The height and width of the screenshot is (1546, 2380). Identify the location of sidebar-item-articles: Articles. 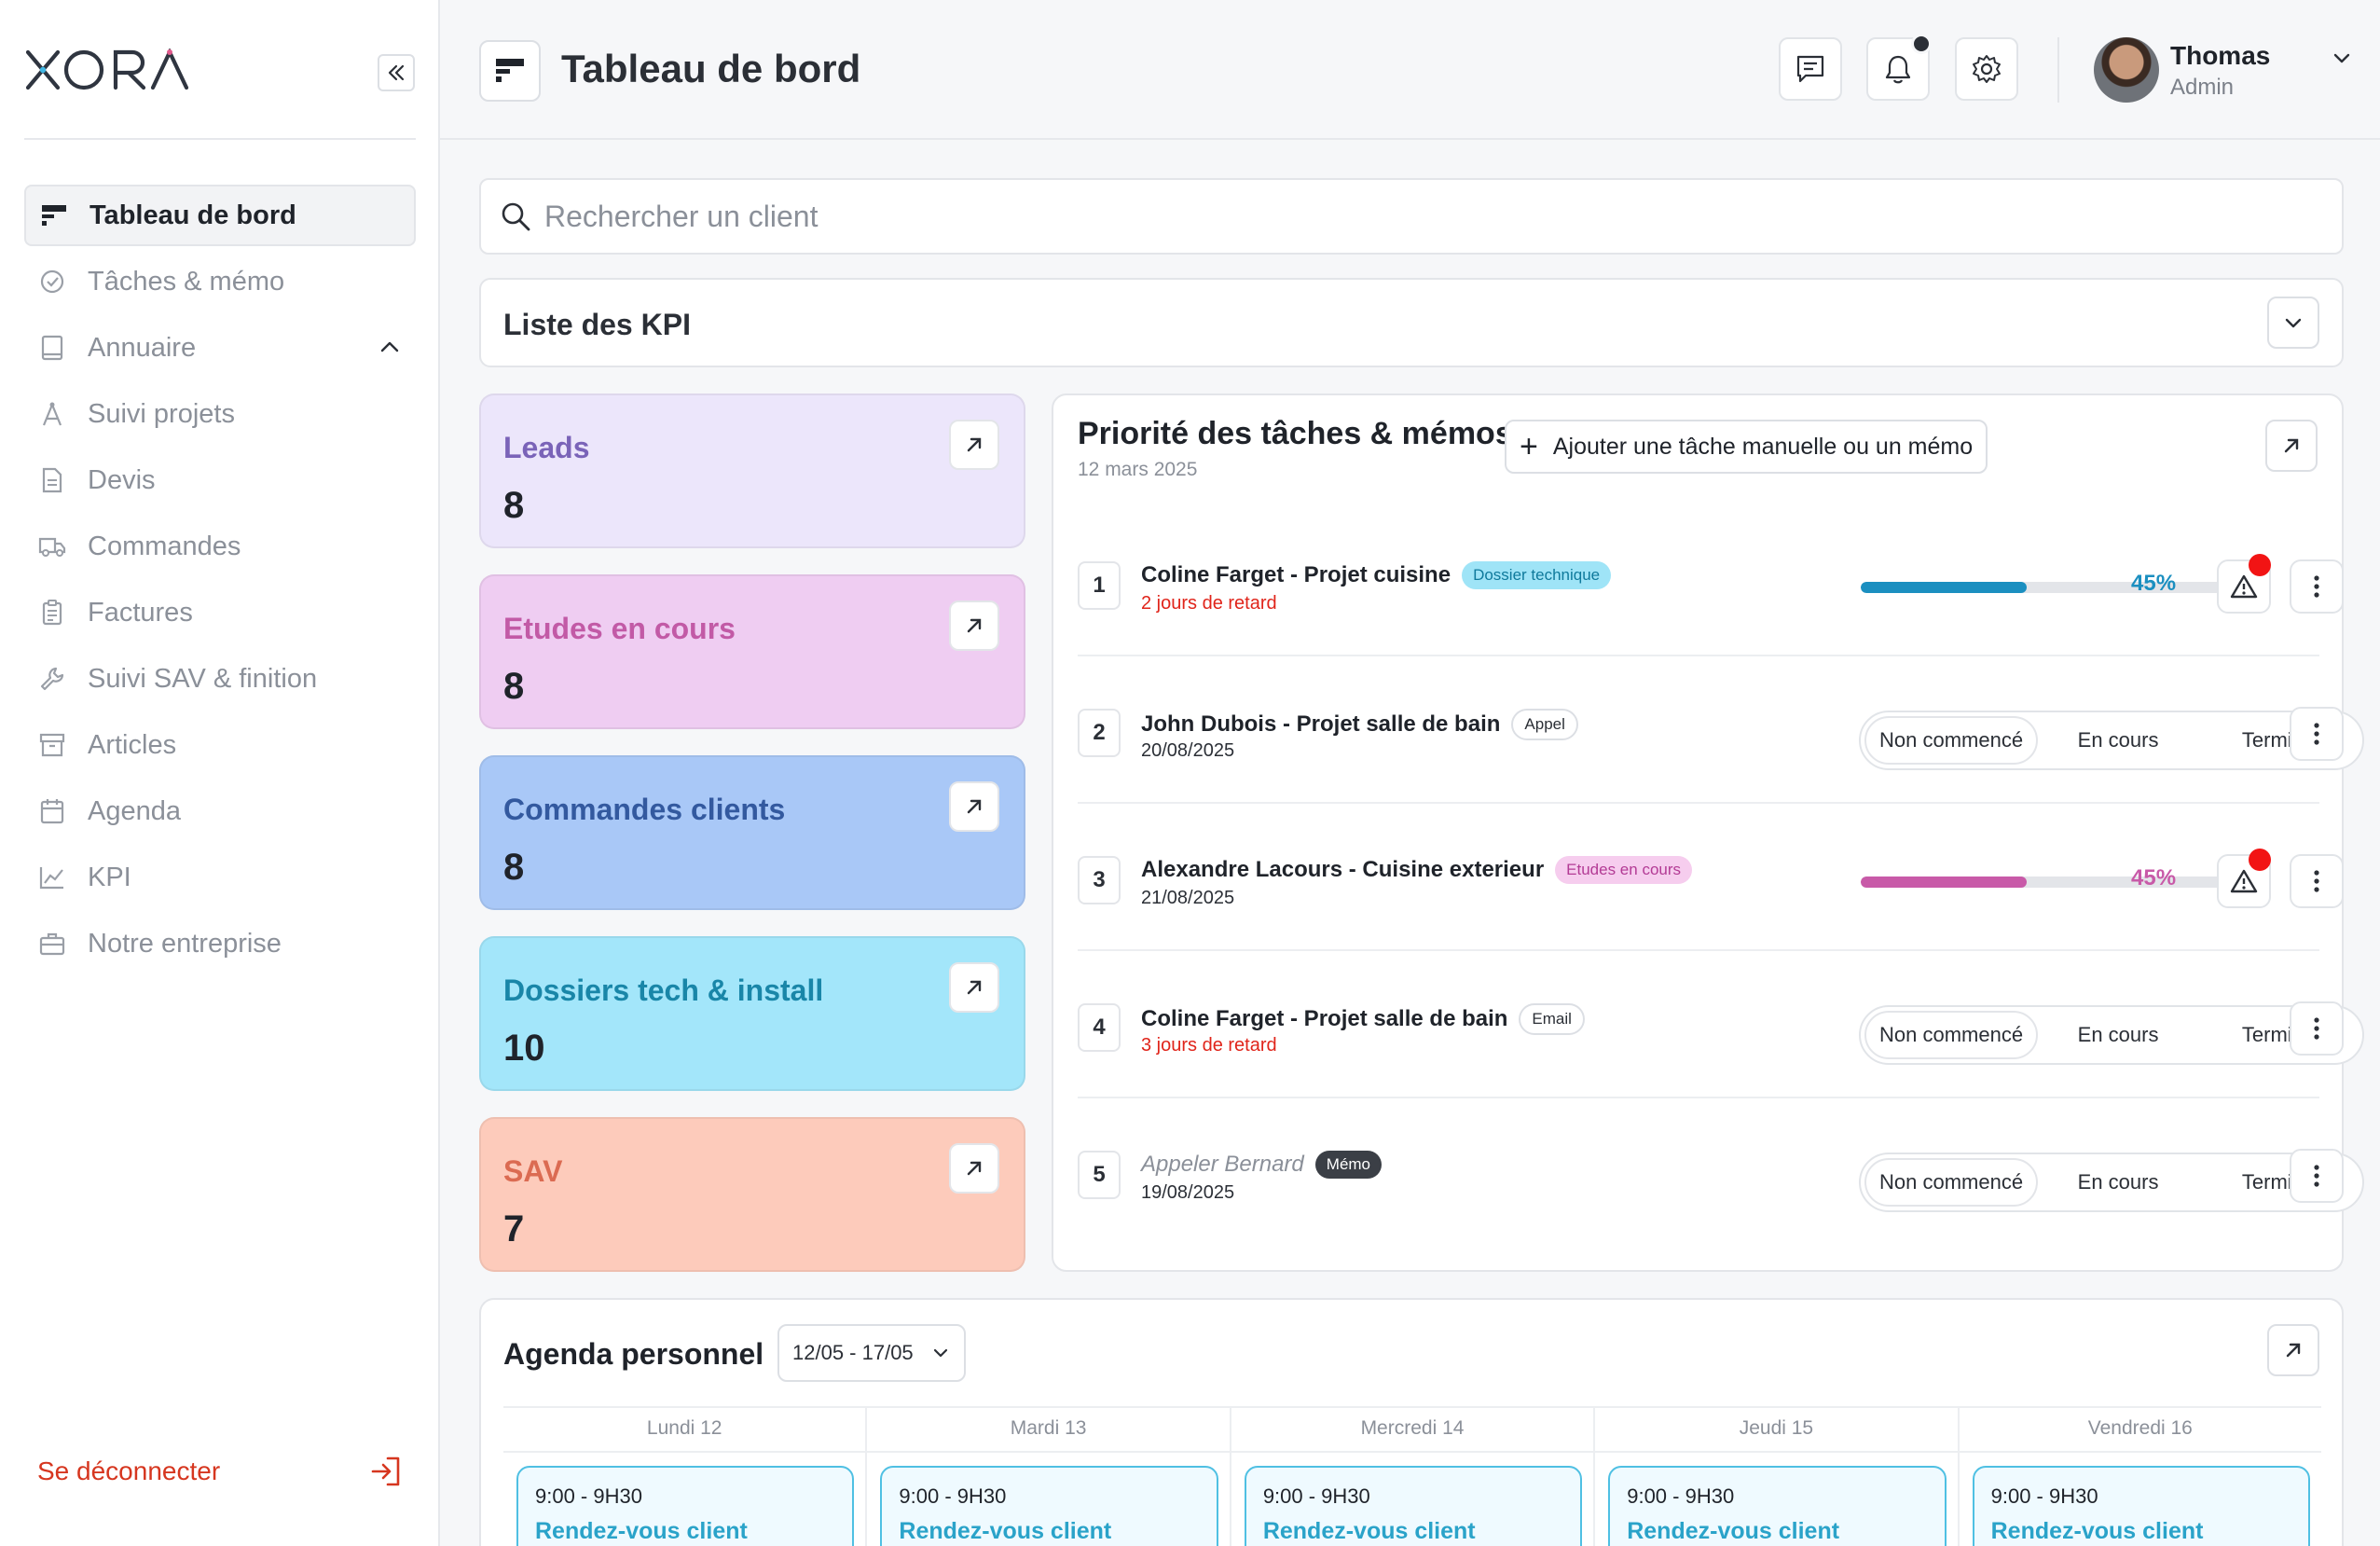
(220, 745).